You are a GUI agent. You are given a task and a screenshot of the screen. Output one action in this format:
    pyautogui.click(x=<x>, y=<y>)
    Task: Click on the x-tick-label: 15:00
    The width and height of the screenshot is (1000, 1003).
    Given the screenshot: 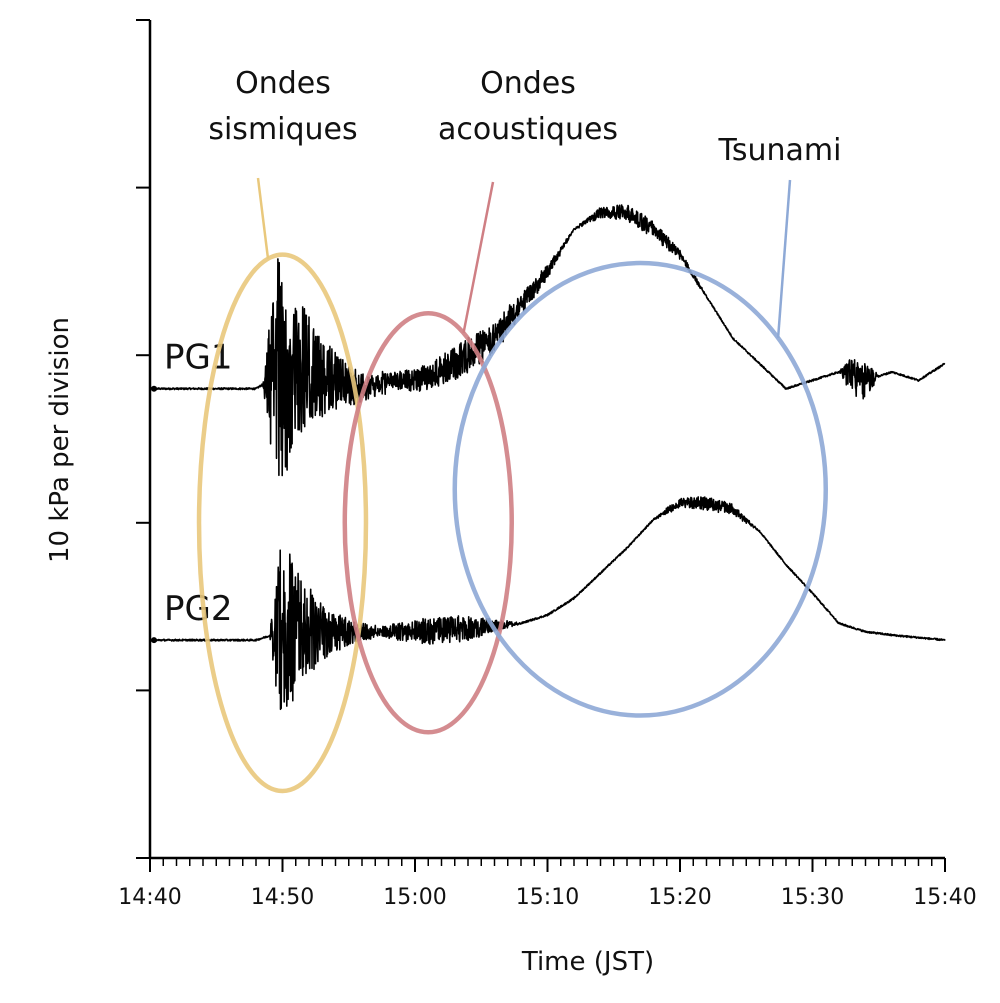 What is the action you would take?
    pyautogui.click(x=414, y=897)
    